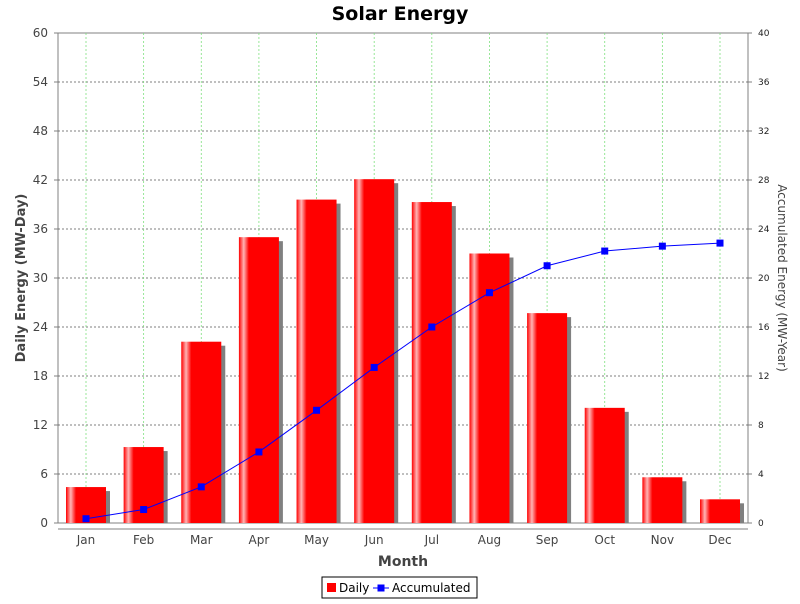 Image resolution: width=800 pixels, height=604 pixels. Describe the element at coordinates (143, 540) in the screenshot. I see `x-tick-label: Feb` at that location.